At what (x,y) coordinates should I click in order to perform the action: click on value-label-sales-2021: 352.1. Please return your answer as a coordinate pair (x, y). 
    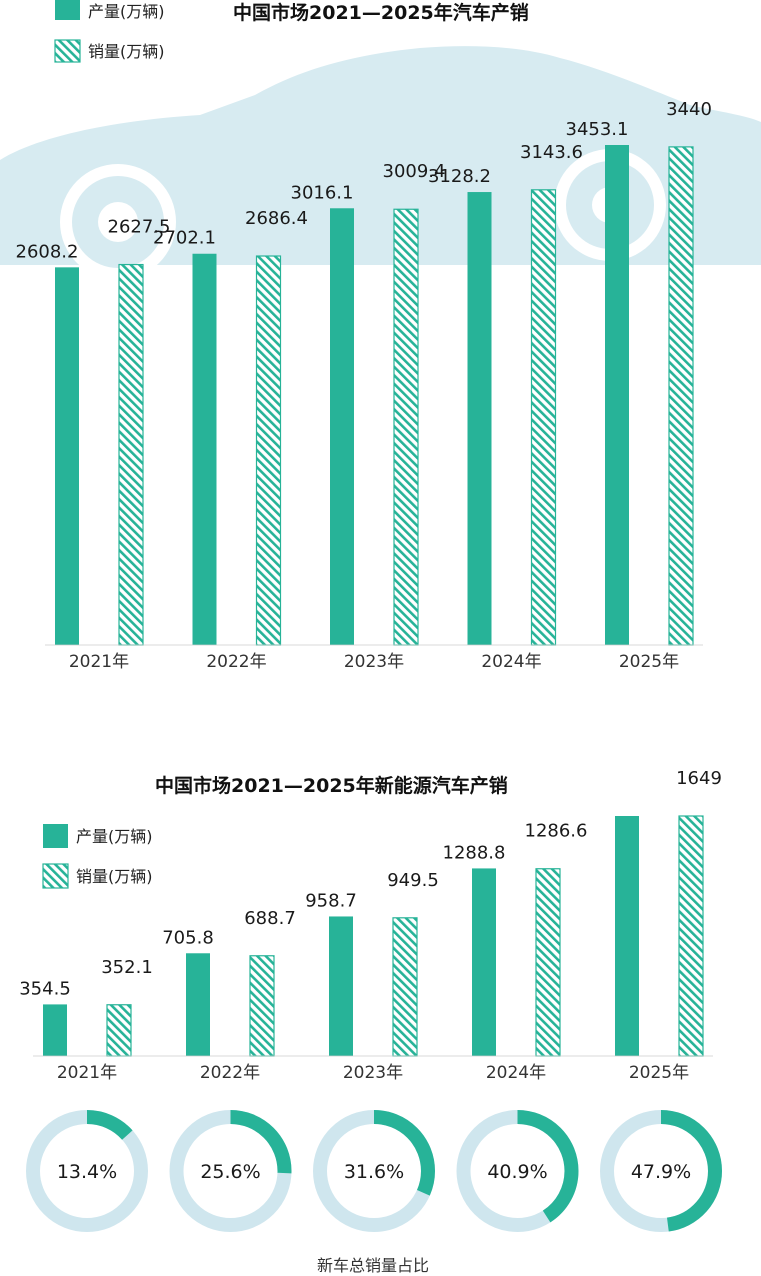
    Looking at the image, I should click on (127, 967).